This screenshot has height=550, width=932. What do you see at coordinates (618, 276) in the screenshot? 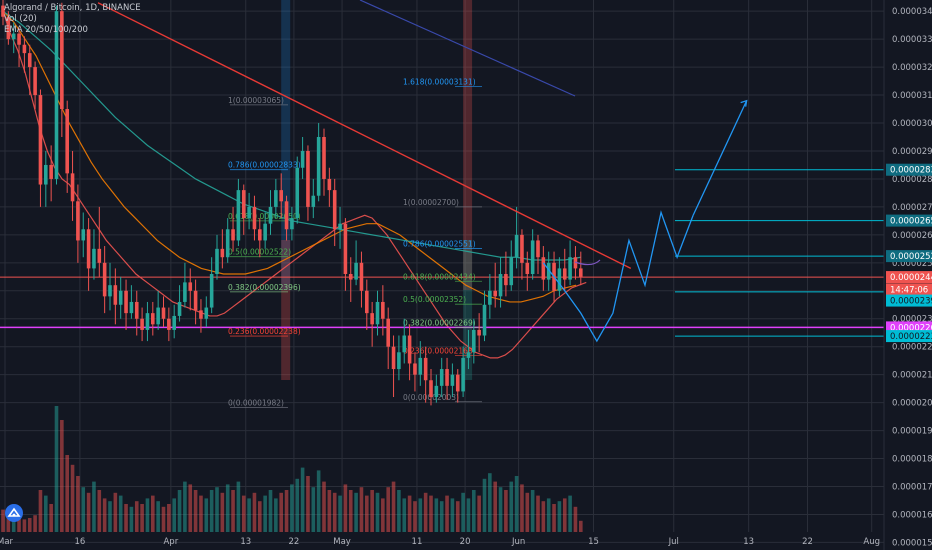
I see `projection-path` at bounding box center [618, 276].